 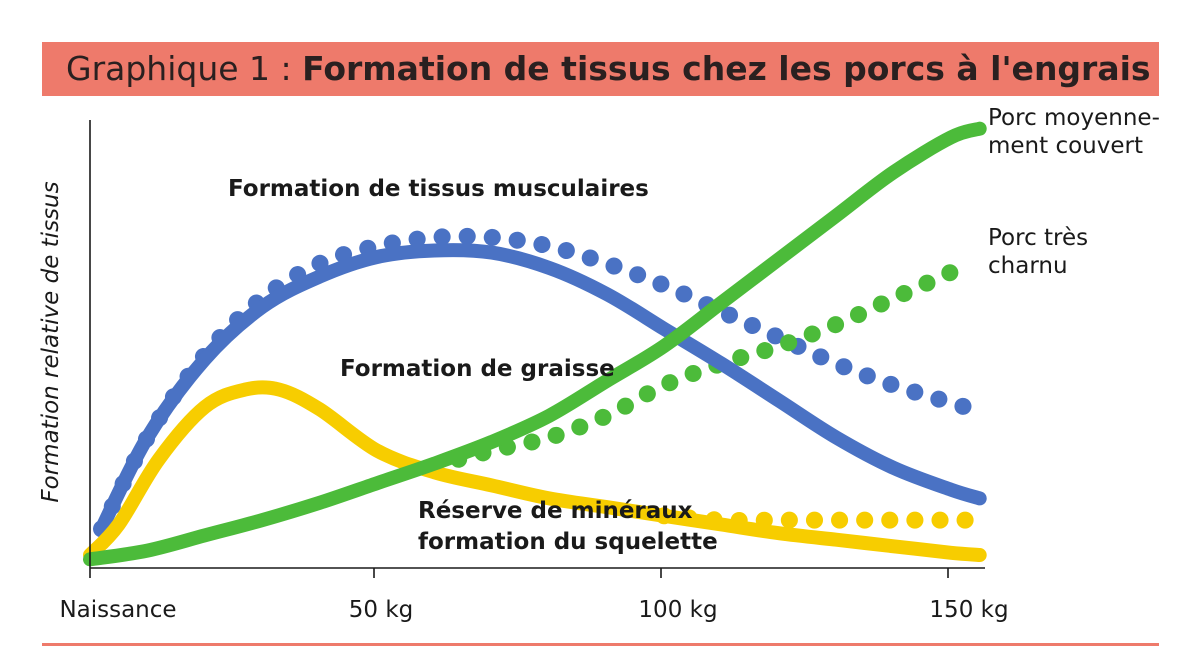 I want to click on bottom-rule, so click(x=600, y=644).